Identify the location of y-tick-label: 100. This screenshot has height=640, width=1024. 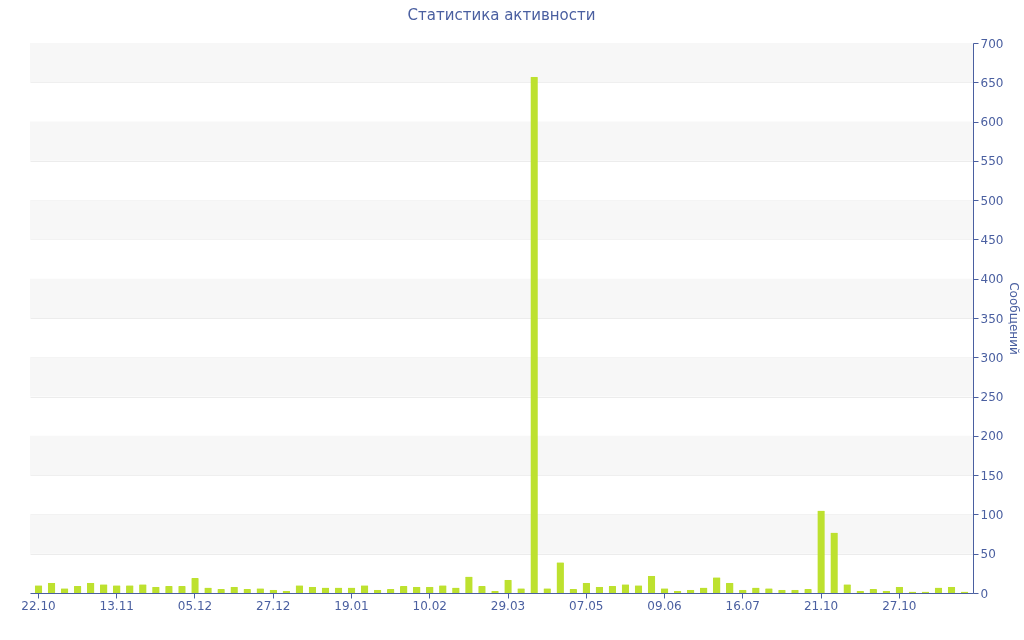
(992, 514).